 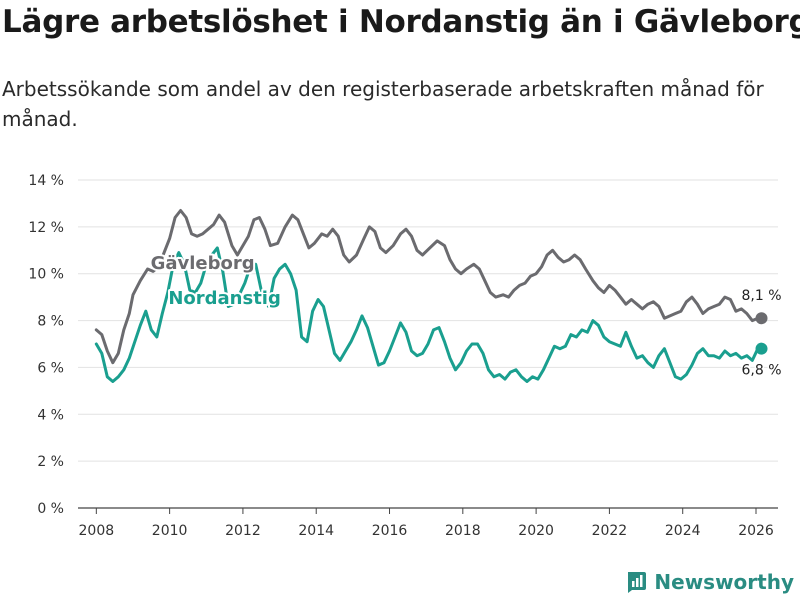 What do you see at coordinates (536, 531) in the screenshot?
I see `x-tick-label: 2020` at bounding box center [536, 531].